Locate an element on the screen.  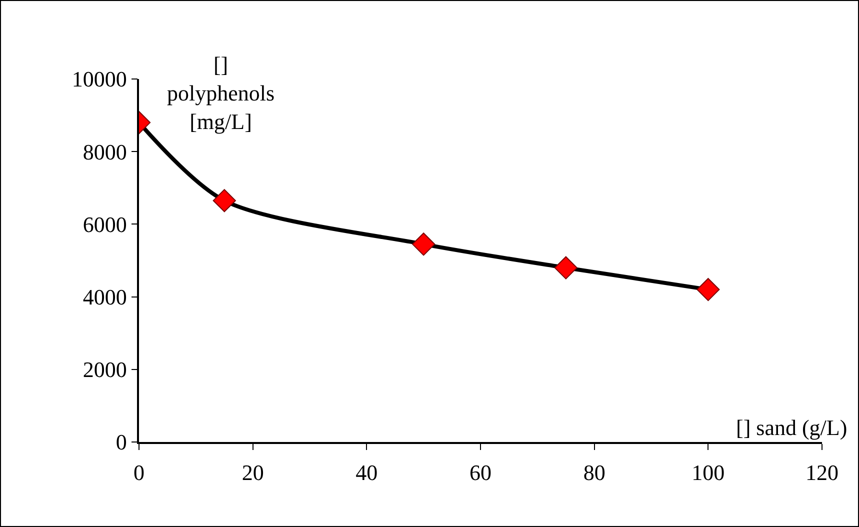
x-tick-label: 20 is located at coordinates (253, 473).